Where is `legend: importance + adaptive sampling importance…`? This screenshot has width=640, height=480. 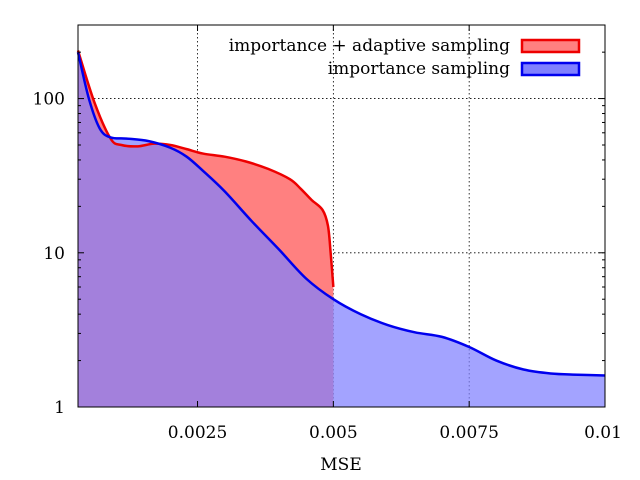
legend: importance + adaptive sampling importance… is located at coordinates (405, 57).